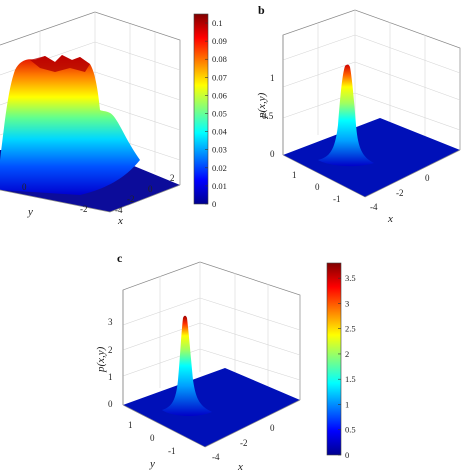 The image size is (474, 474). What do you see at coordinates (152, 464) in the screenshot?
I see `panel-c-ylabel: y` at bounding box center [152, 464].